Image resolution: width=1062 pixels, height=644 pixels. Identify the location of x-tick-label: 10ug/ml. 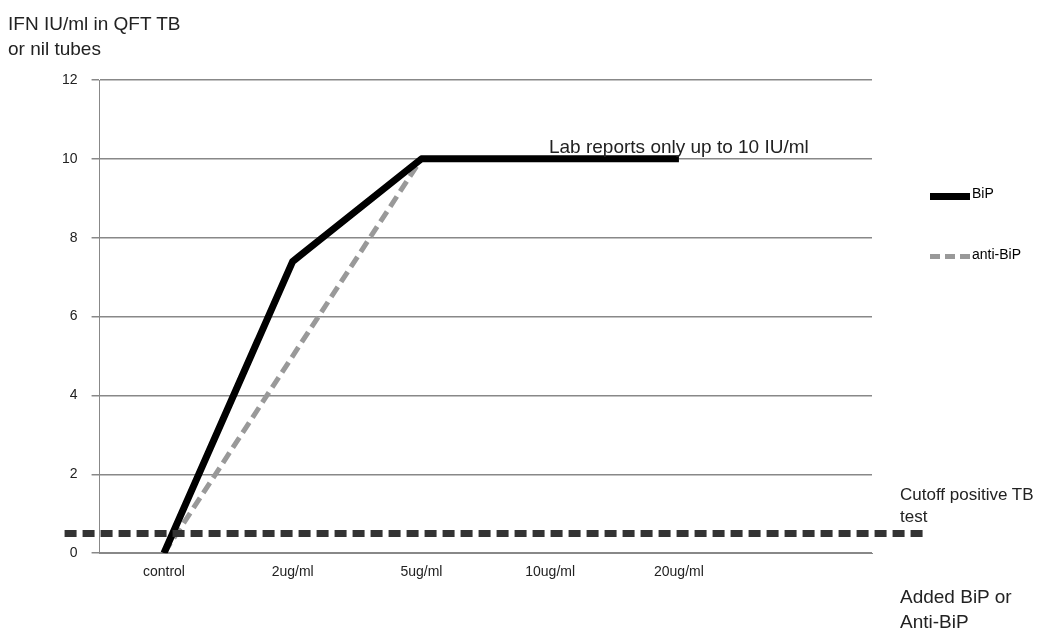
(550, 571).